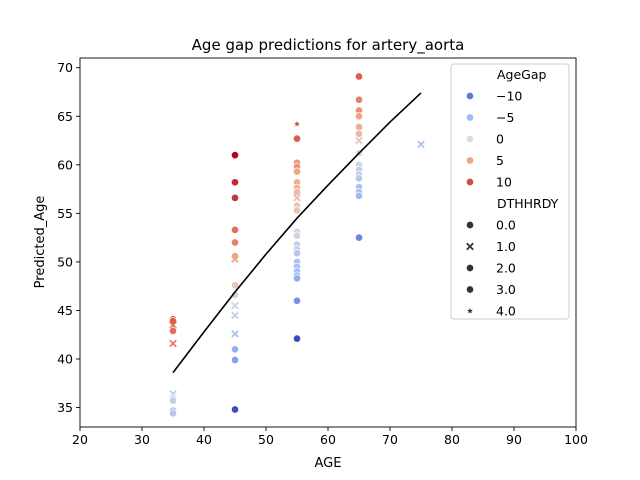 The width and height of the screenshot is (640, 480). Describe the element at coordinates (452, 439) in the screenshot. I see `x-tick-label: 80` at that location.